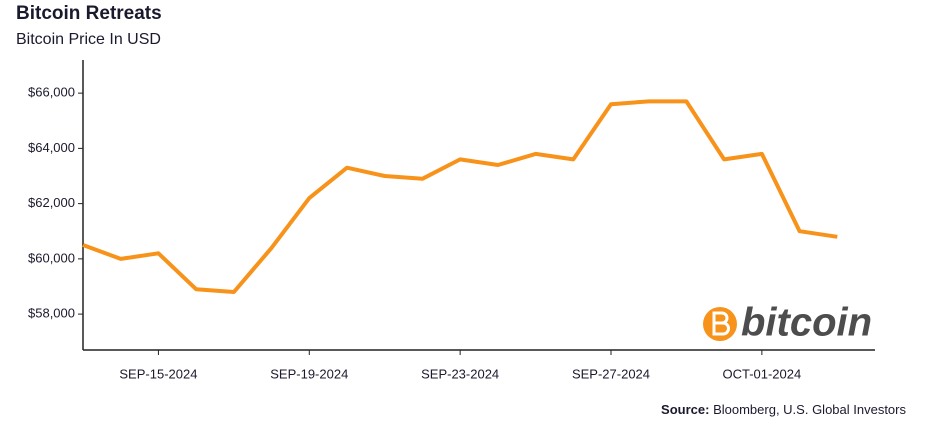  What do you see at coordinates (51, 257) in the screenshot?
I see `y-tick-label: $60,000` at bounding box center [51, 257].